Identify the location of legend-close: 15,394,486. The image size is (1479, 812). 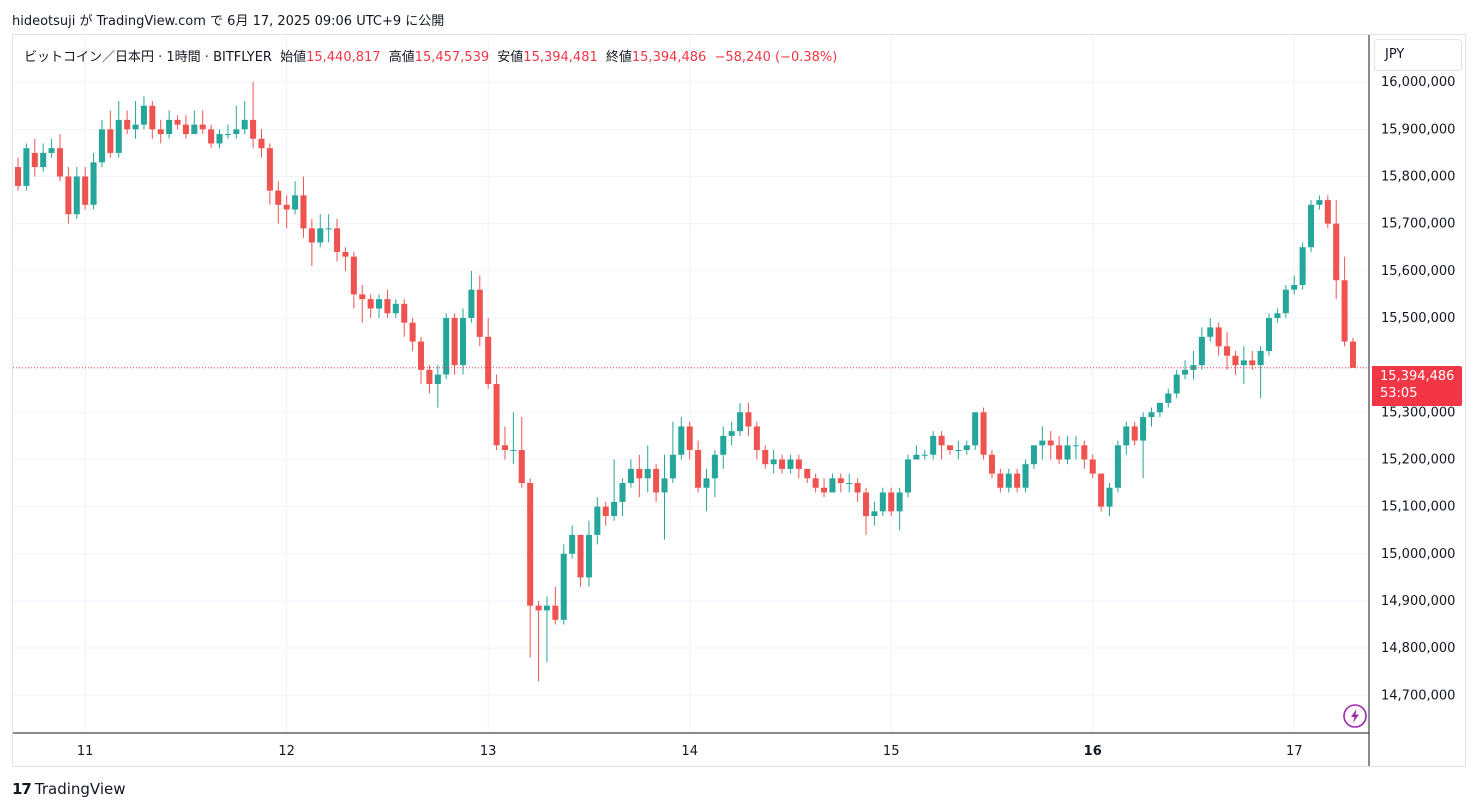
(669, 57).